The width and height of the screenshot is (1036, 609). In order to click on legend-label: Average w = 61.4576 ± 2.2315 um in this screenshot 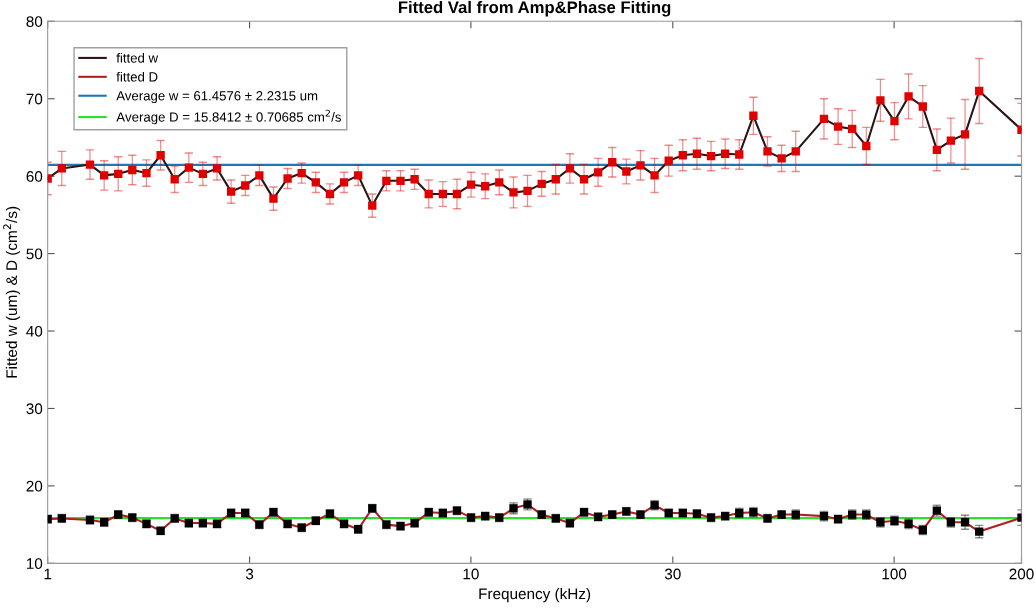, I will do `click(217, 97)`.